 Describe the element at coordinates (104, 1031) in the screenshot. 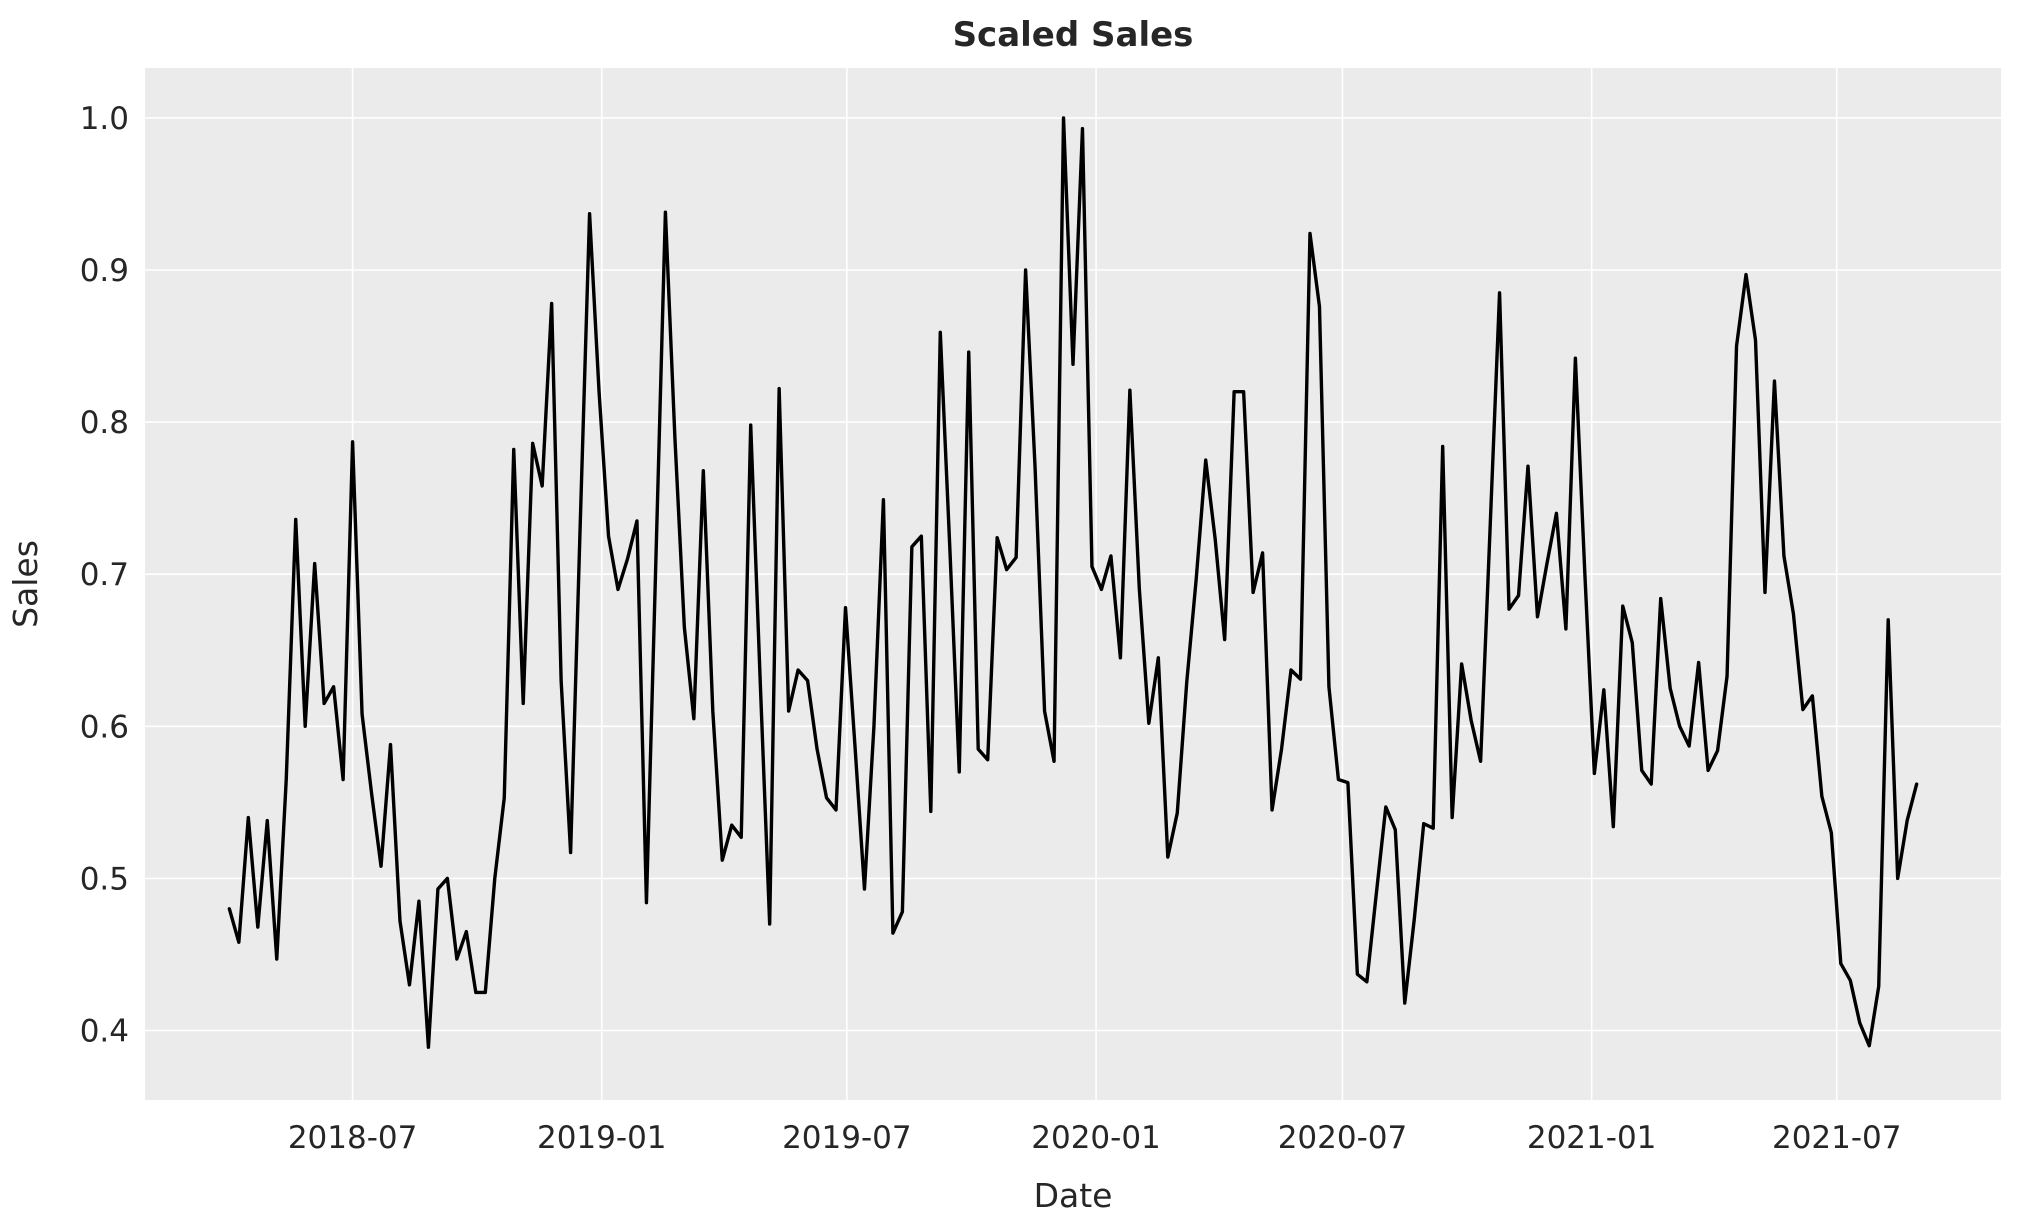

I see `y-tick-label: 0.4` at that location.